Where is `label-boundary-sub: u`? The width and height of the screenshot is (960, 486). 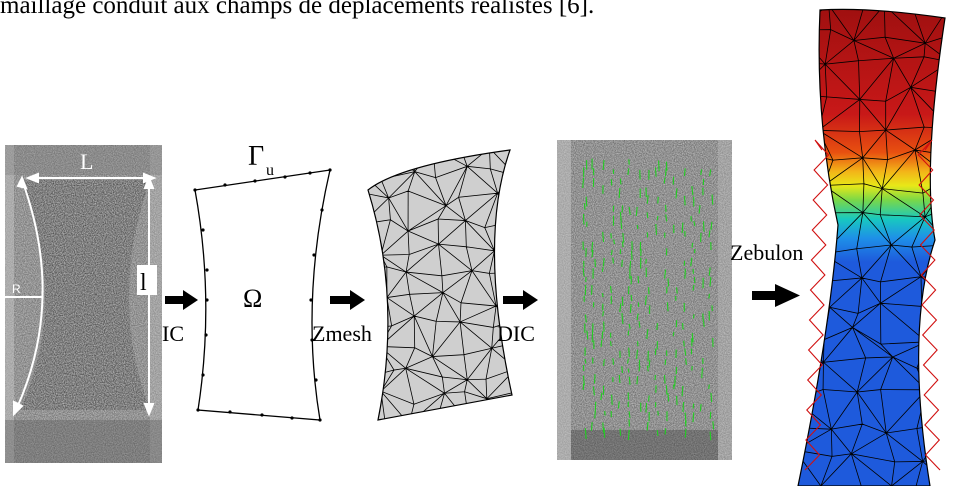 label-boundary-sub: u is located at coordinates (270, 170).